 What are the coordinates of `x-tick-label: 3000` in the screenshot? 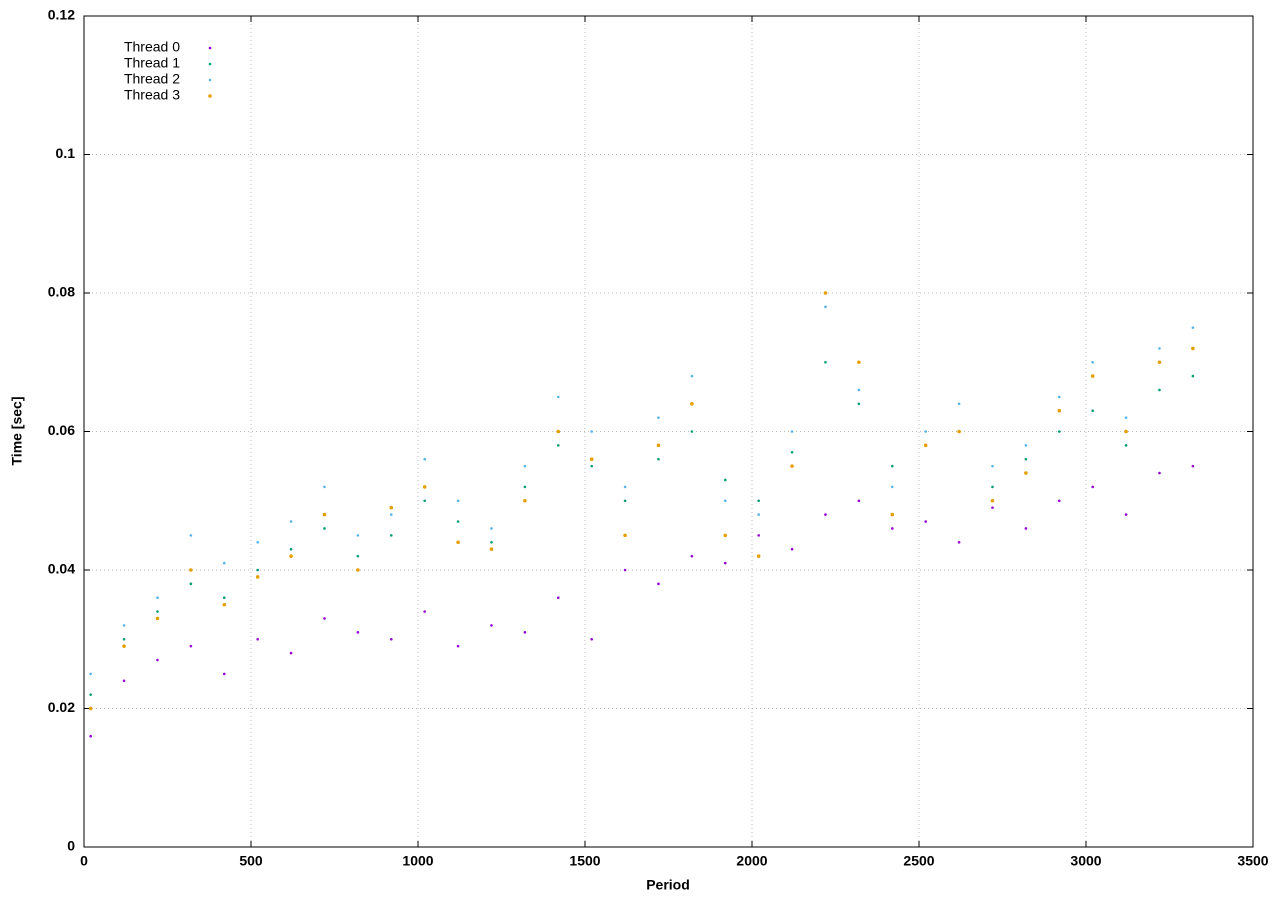 It's located at (1085, 861).